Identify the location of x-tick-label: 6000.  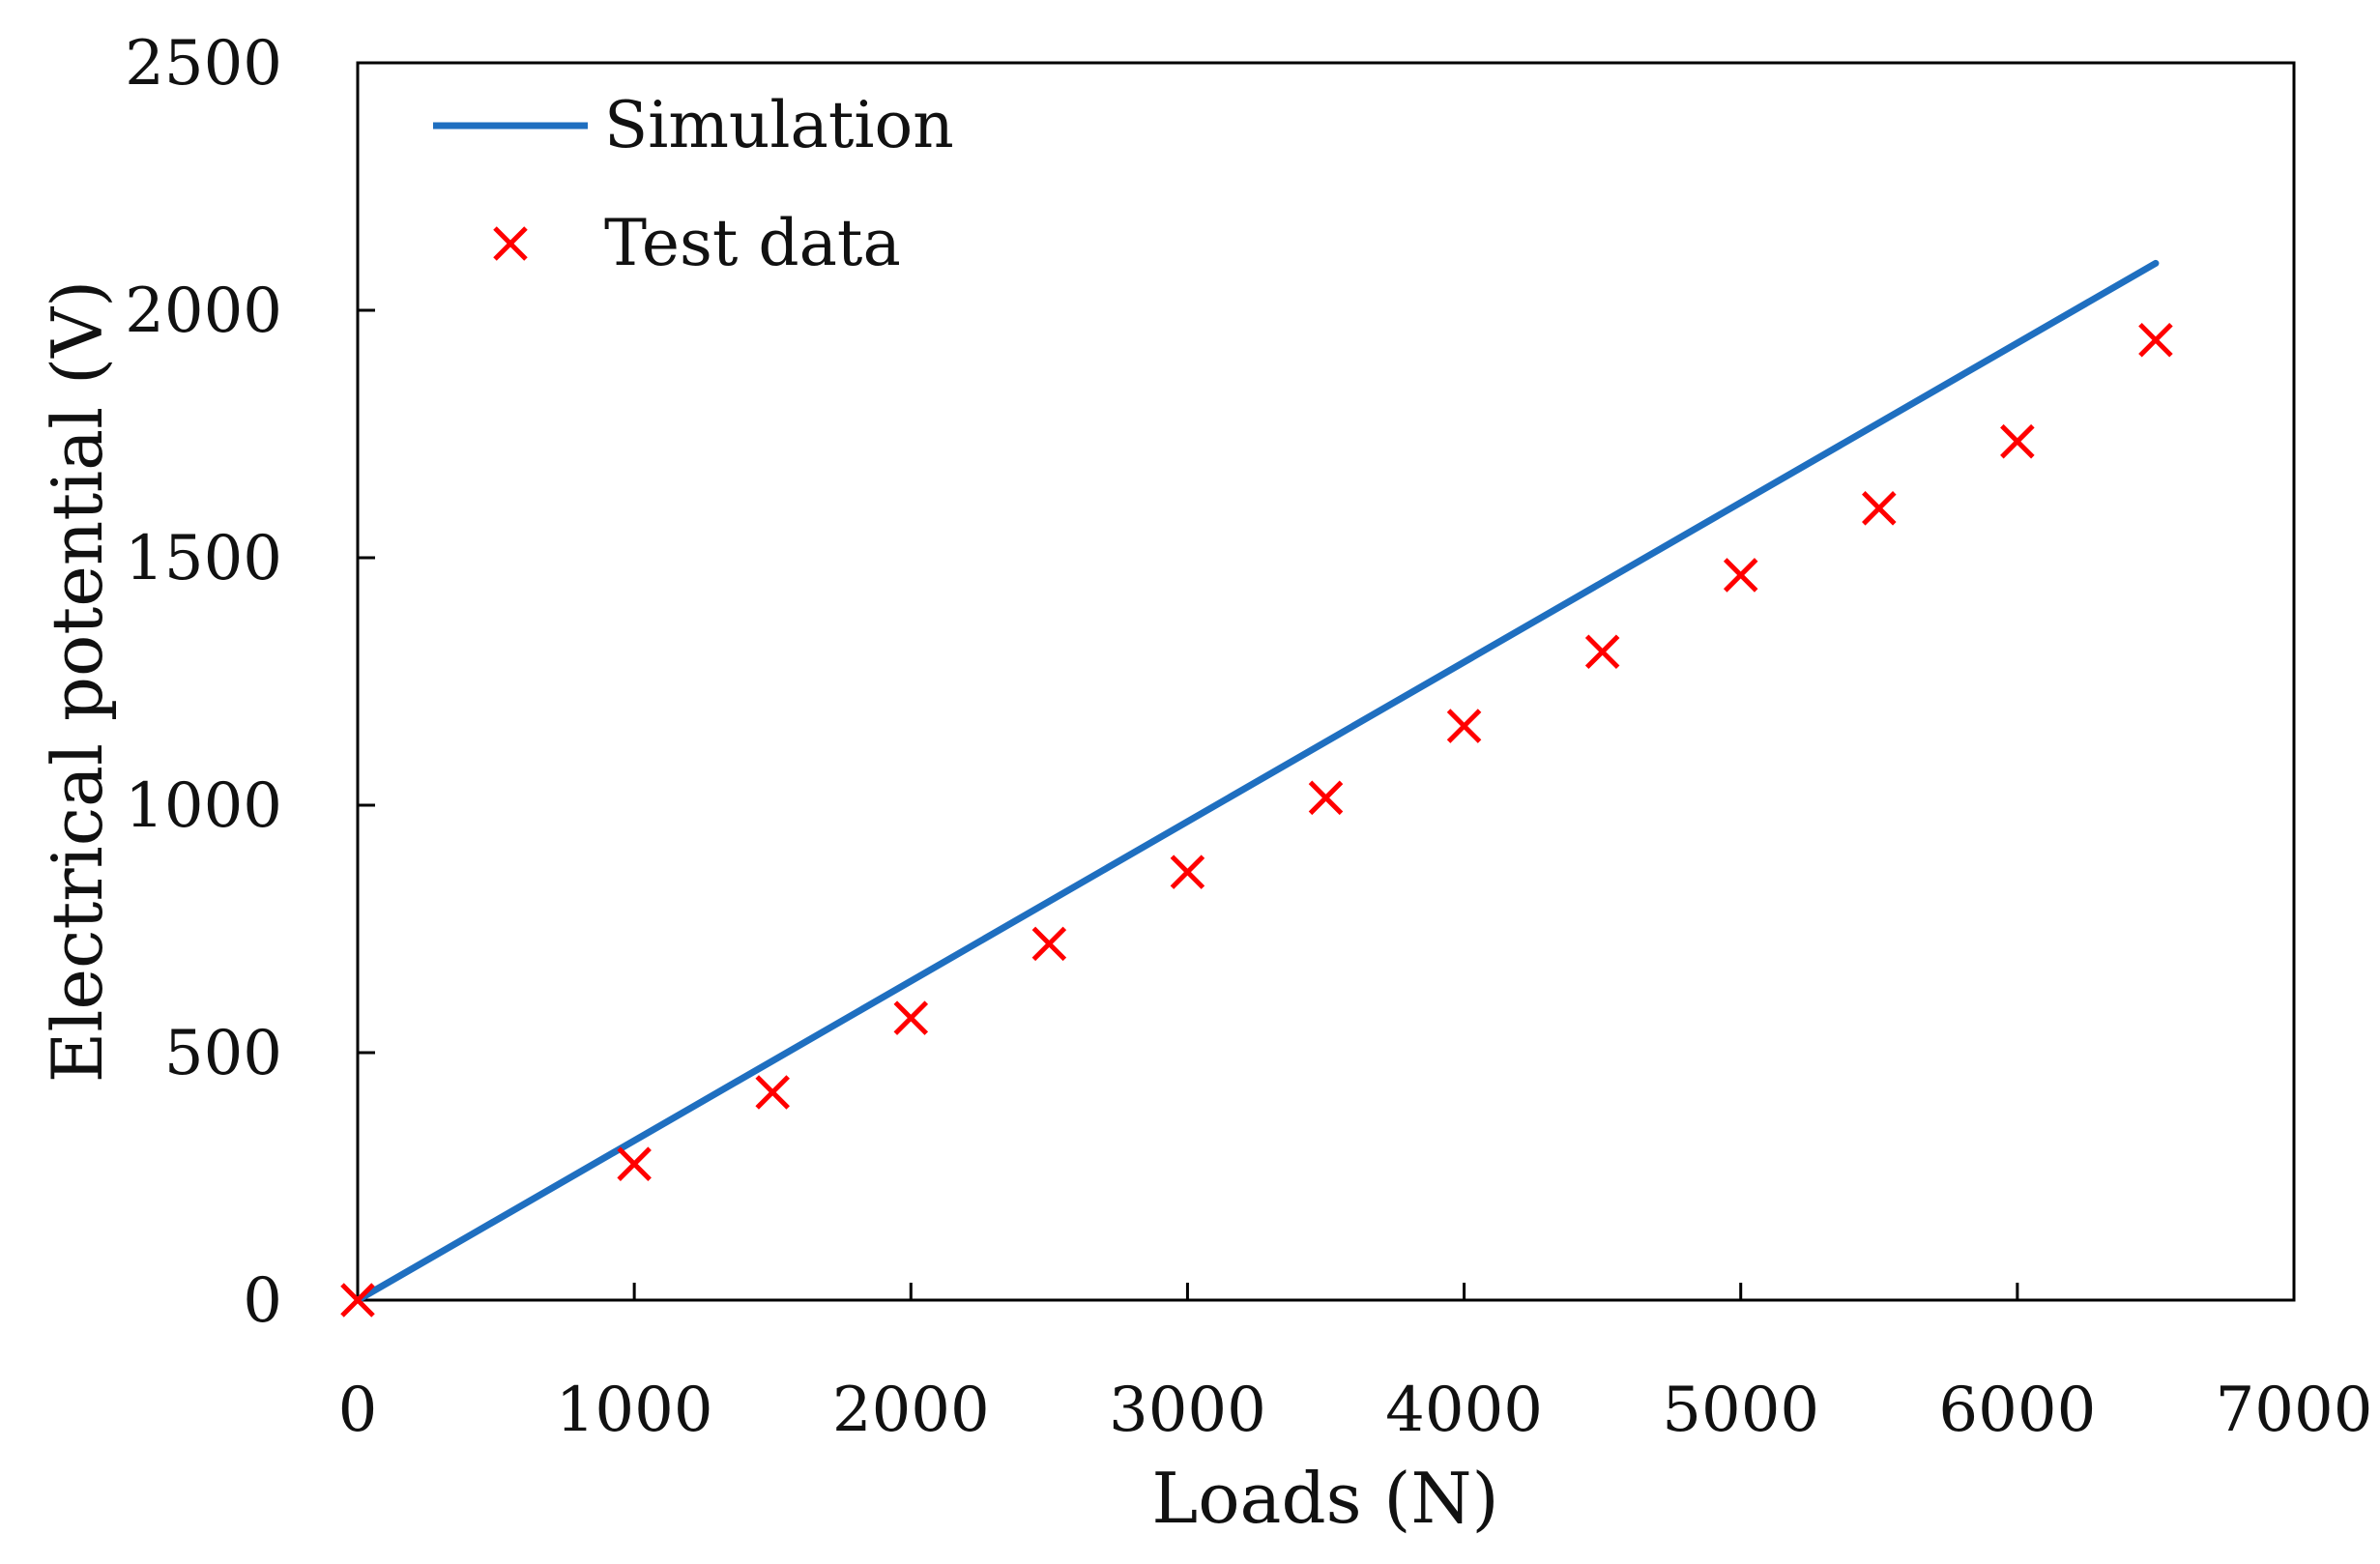
(2017, 1410).